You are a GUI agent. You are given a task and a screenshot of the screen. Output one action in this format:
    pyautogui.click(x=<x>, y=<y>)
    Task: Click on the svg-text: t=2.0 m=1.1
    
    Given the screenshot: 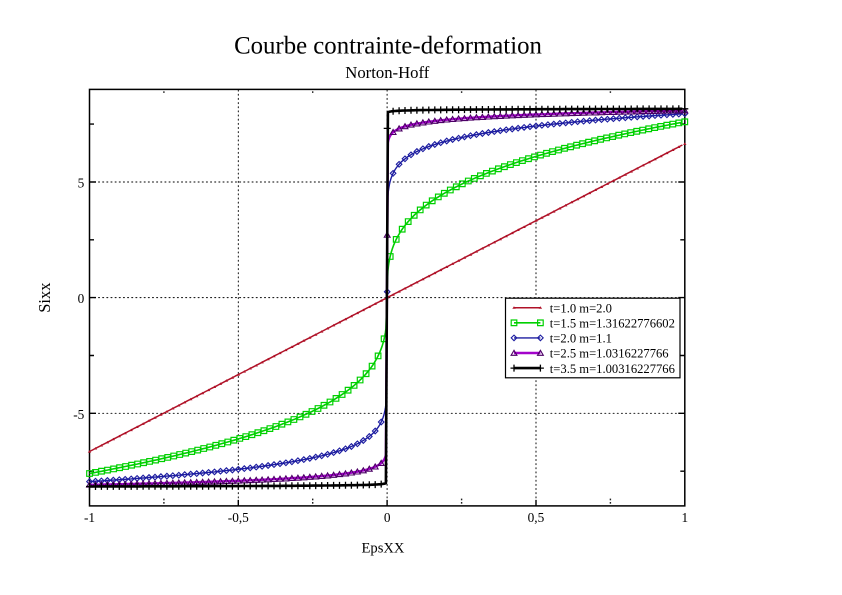 What is the action you would take?
    pyautogui.click(x=581, y=339)
    